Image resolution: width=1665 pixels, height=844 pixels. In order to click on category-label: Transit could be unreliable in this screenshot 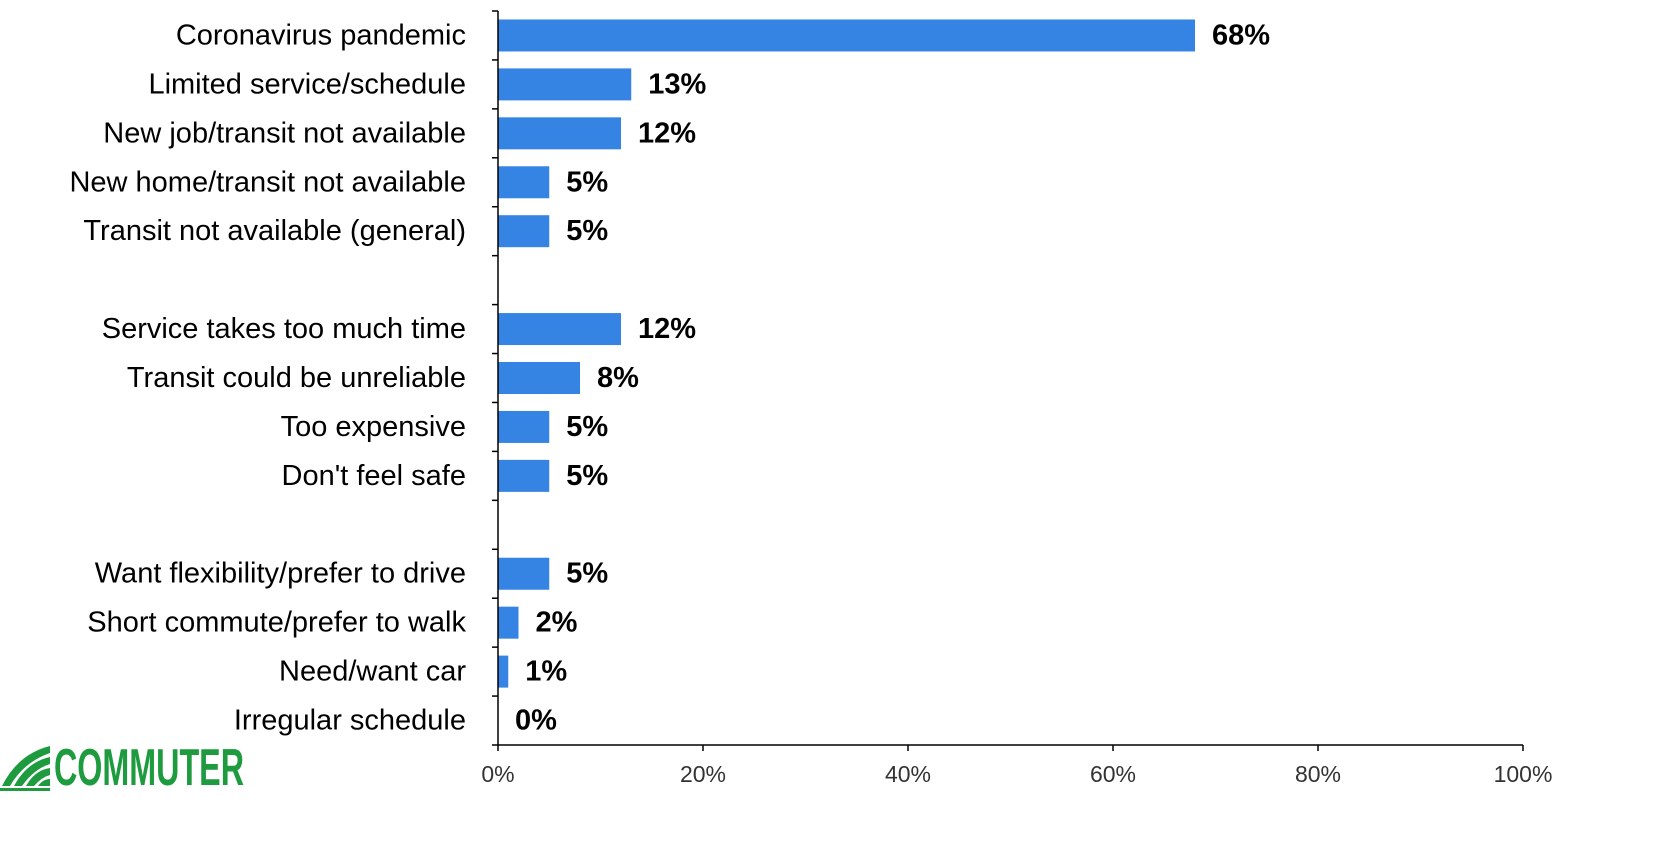, I will do `click(296, 378)`.